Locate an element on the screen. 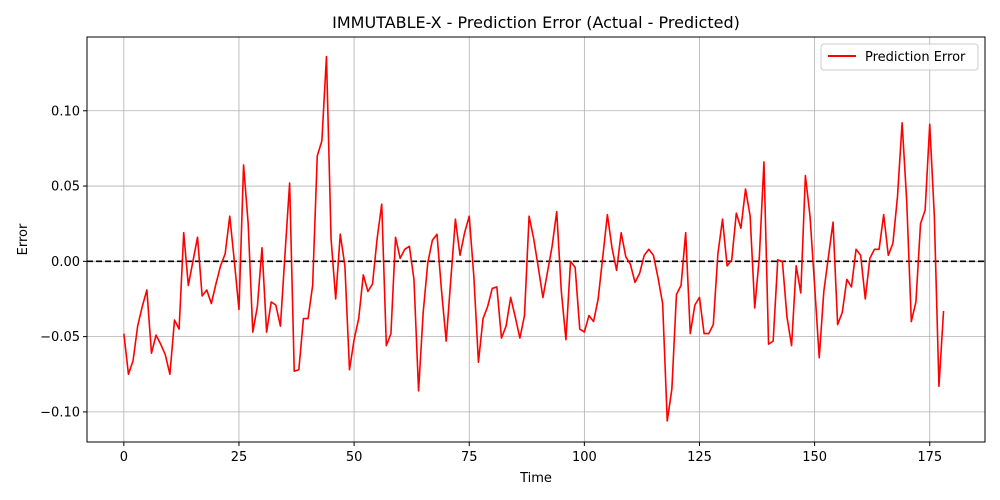 The image size is (1000, 500). legend: Prediction Error is located at coordinates (899, 57).